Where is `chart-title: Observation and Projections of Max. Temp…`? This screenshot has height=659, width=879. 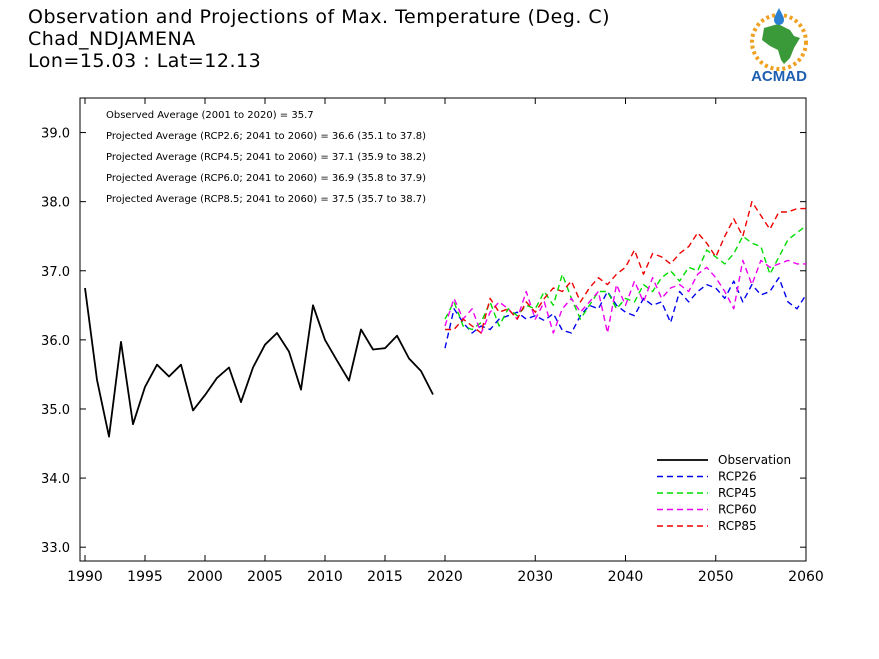
chart-title: Observation and Projections of Max. Temp… is located at coordinates (319, 17).